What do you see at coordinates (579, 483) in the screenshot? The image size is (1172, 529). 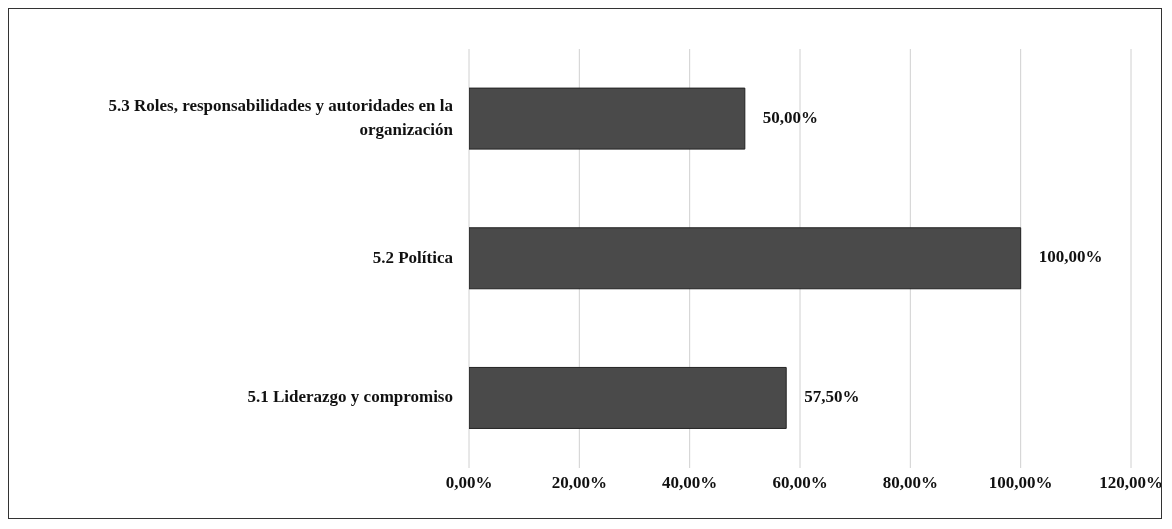 I see `x-tick-label: 20,00%` at bounding box center [579, 483].